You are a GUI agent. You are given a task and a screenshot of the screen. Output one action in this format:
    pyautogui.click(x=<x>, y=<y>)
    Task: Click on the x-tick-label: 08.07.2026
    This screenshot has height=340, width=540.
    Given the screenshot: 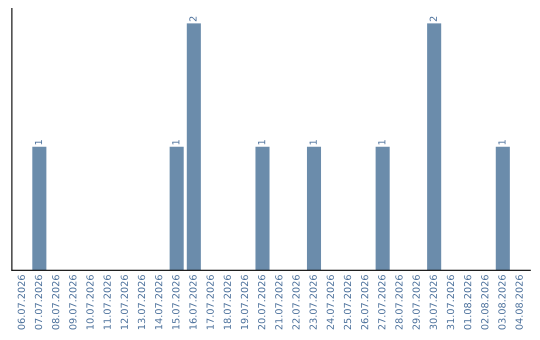 What is the action you would take?
    pyautogui.click(x=56, y=302)
    